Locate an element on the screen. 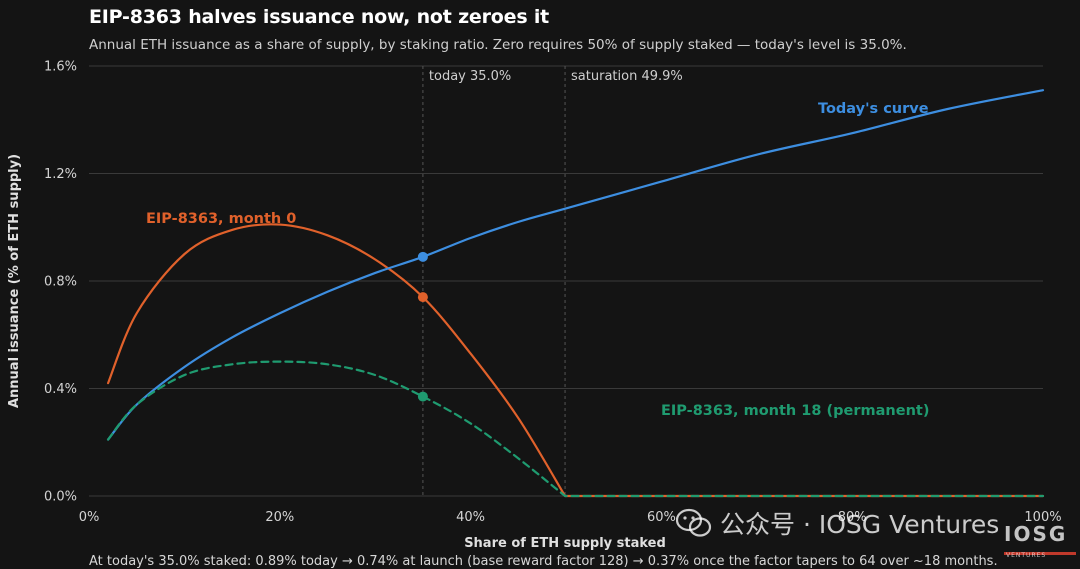  y-tick-label: 0.0% is located at coordinates (60, 497).